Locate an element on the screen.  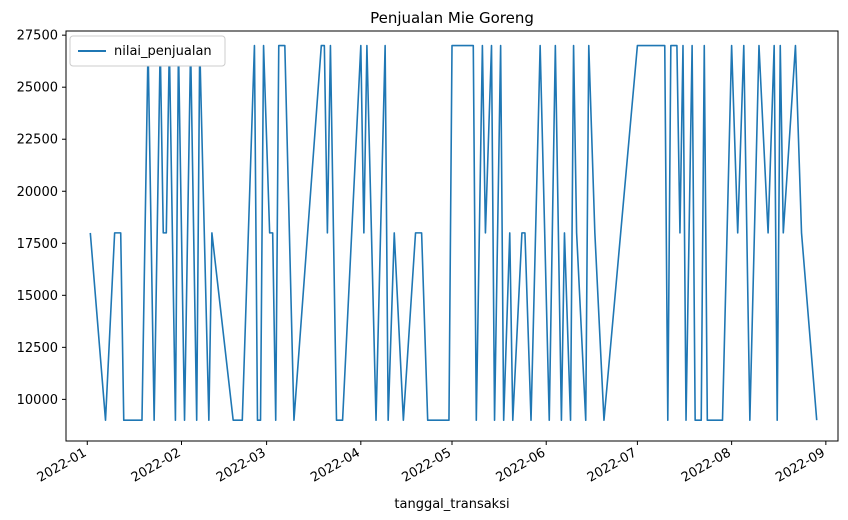
y-tick-label: 10000 is located at coordinates (37, 400).